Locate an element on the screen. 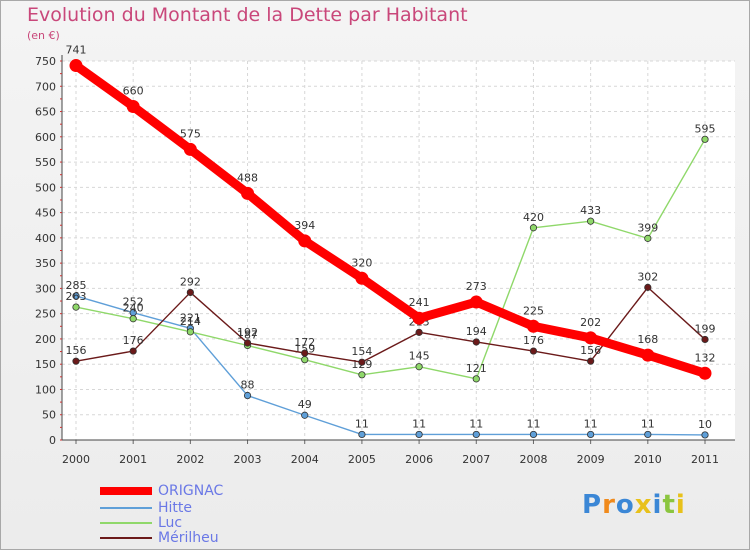 This screenshot has height=550, width=750. data-label-orignac: 741 is located at coordinates (76, 50).